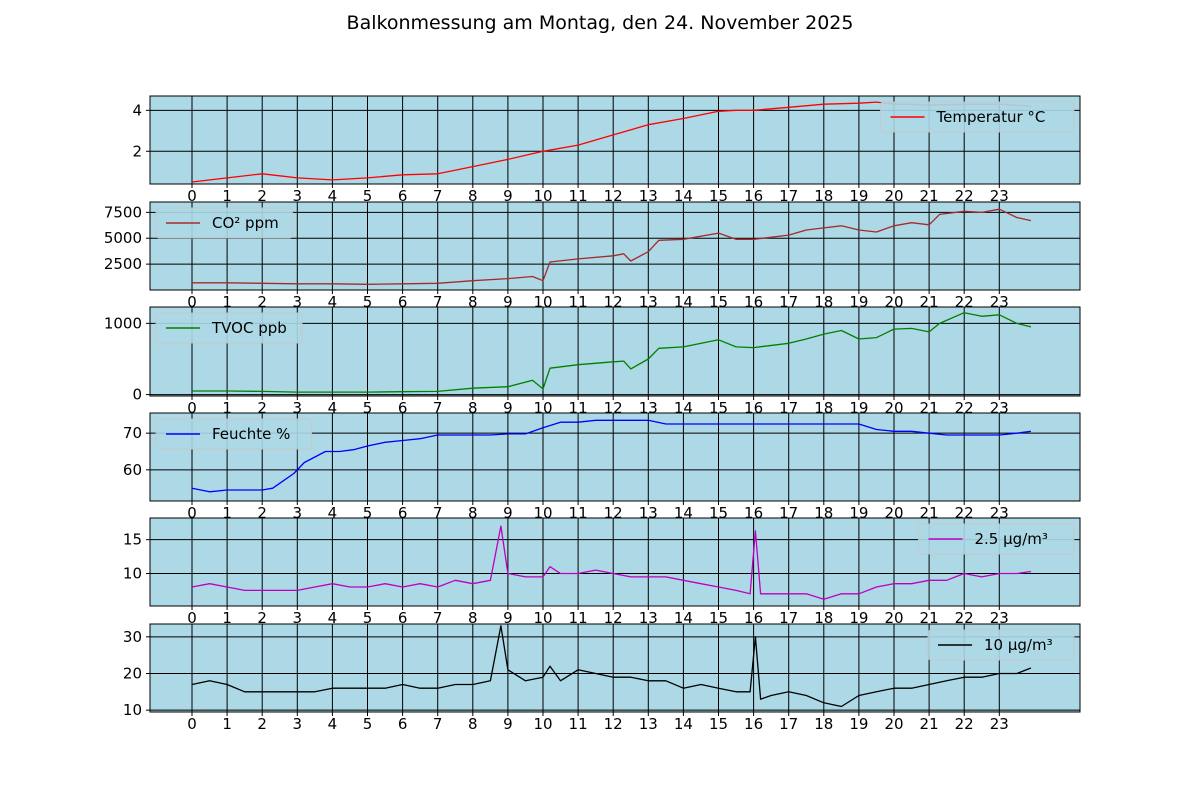 This screenshot has width=1200, height=800. What do you see at coordinates (893, 724) in the screenshot?
I see `x-tick-label: 20` at bounding box center [893, 724].